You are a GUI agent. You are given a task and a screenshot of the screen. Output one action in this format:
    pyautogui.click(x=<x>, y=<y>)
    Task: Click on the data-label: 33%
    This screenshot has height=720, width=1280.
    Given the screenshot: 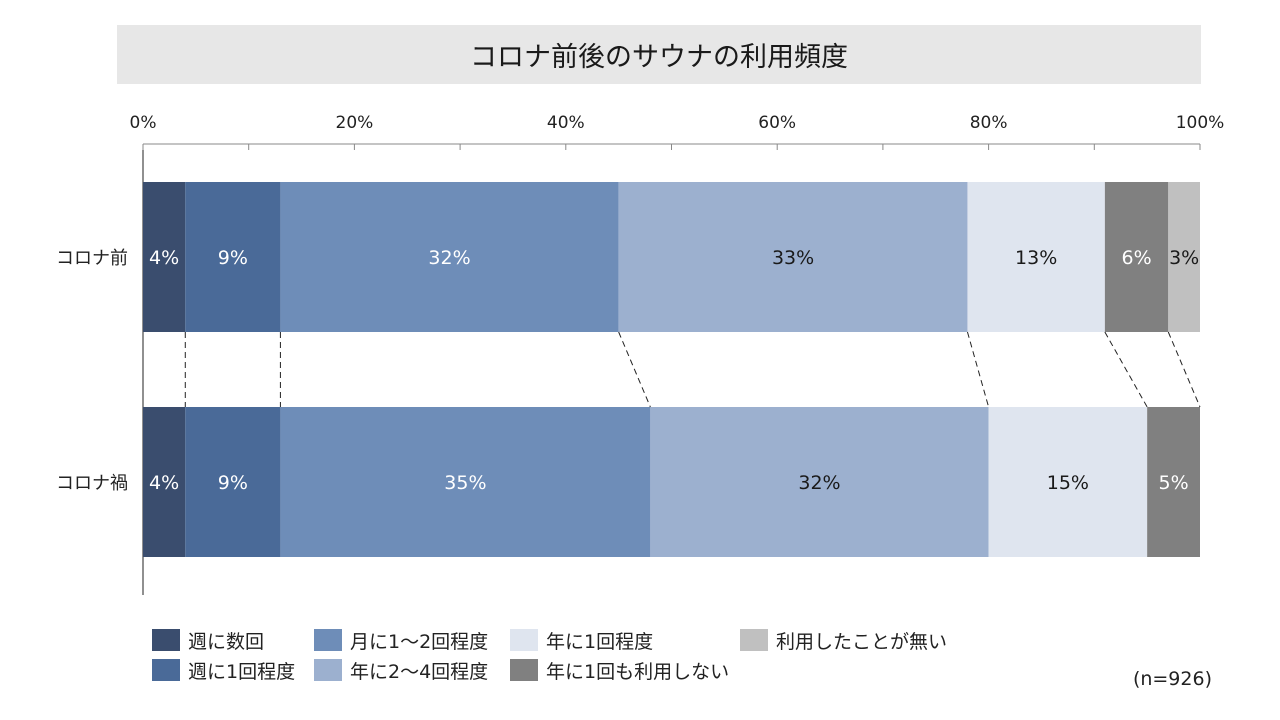 What is the action you would take?
    pyautogui.click(x=793, y=258)
    